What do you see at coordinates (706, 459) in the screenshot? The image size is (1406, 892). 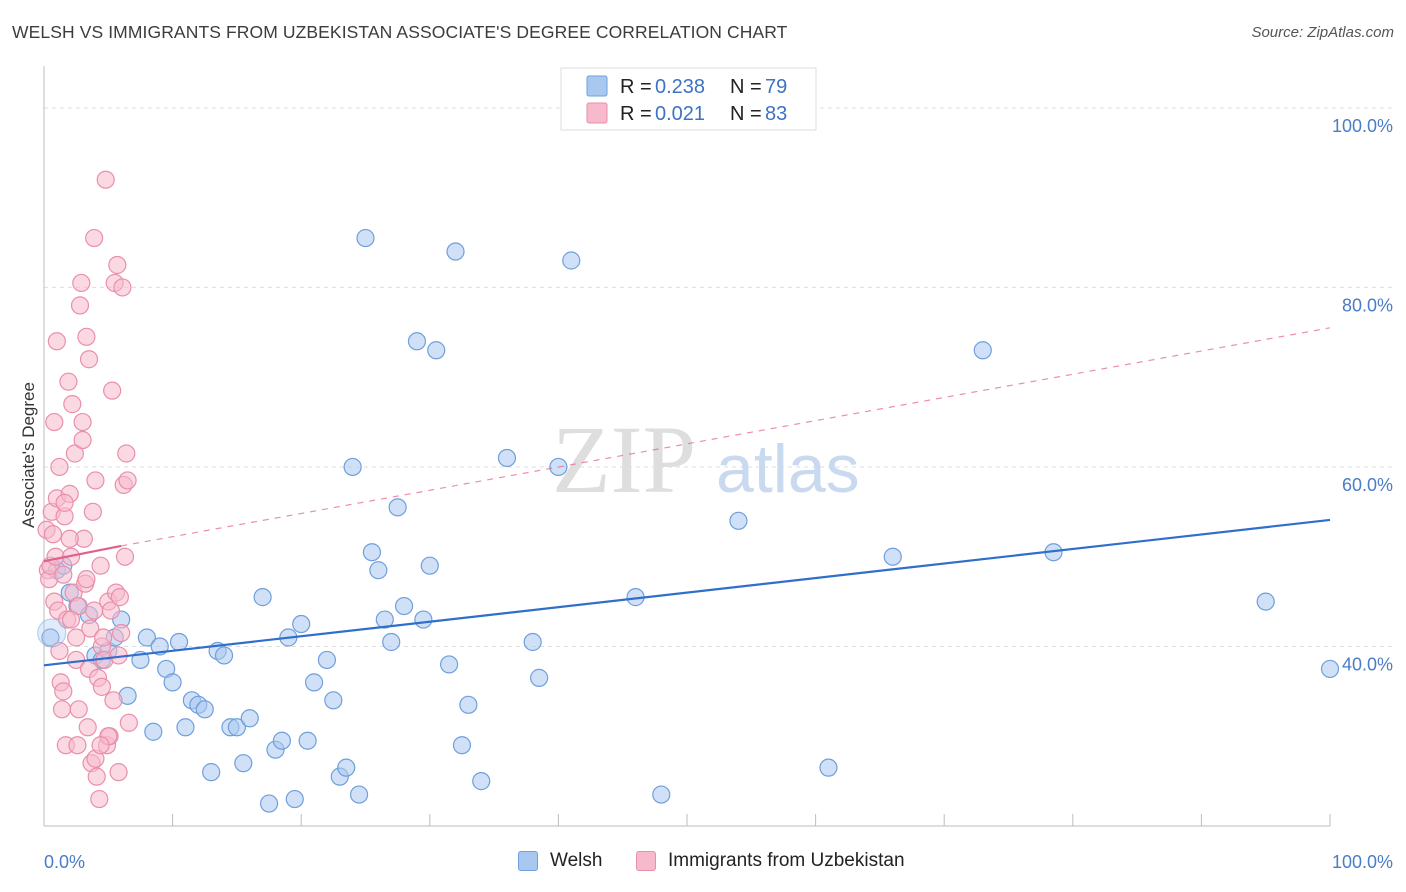 I see `watermark: ZIP atlas` at bounding box center [706, 459].